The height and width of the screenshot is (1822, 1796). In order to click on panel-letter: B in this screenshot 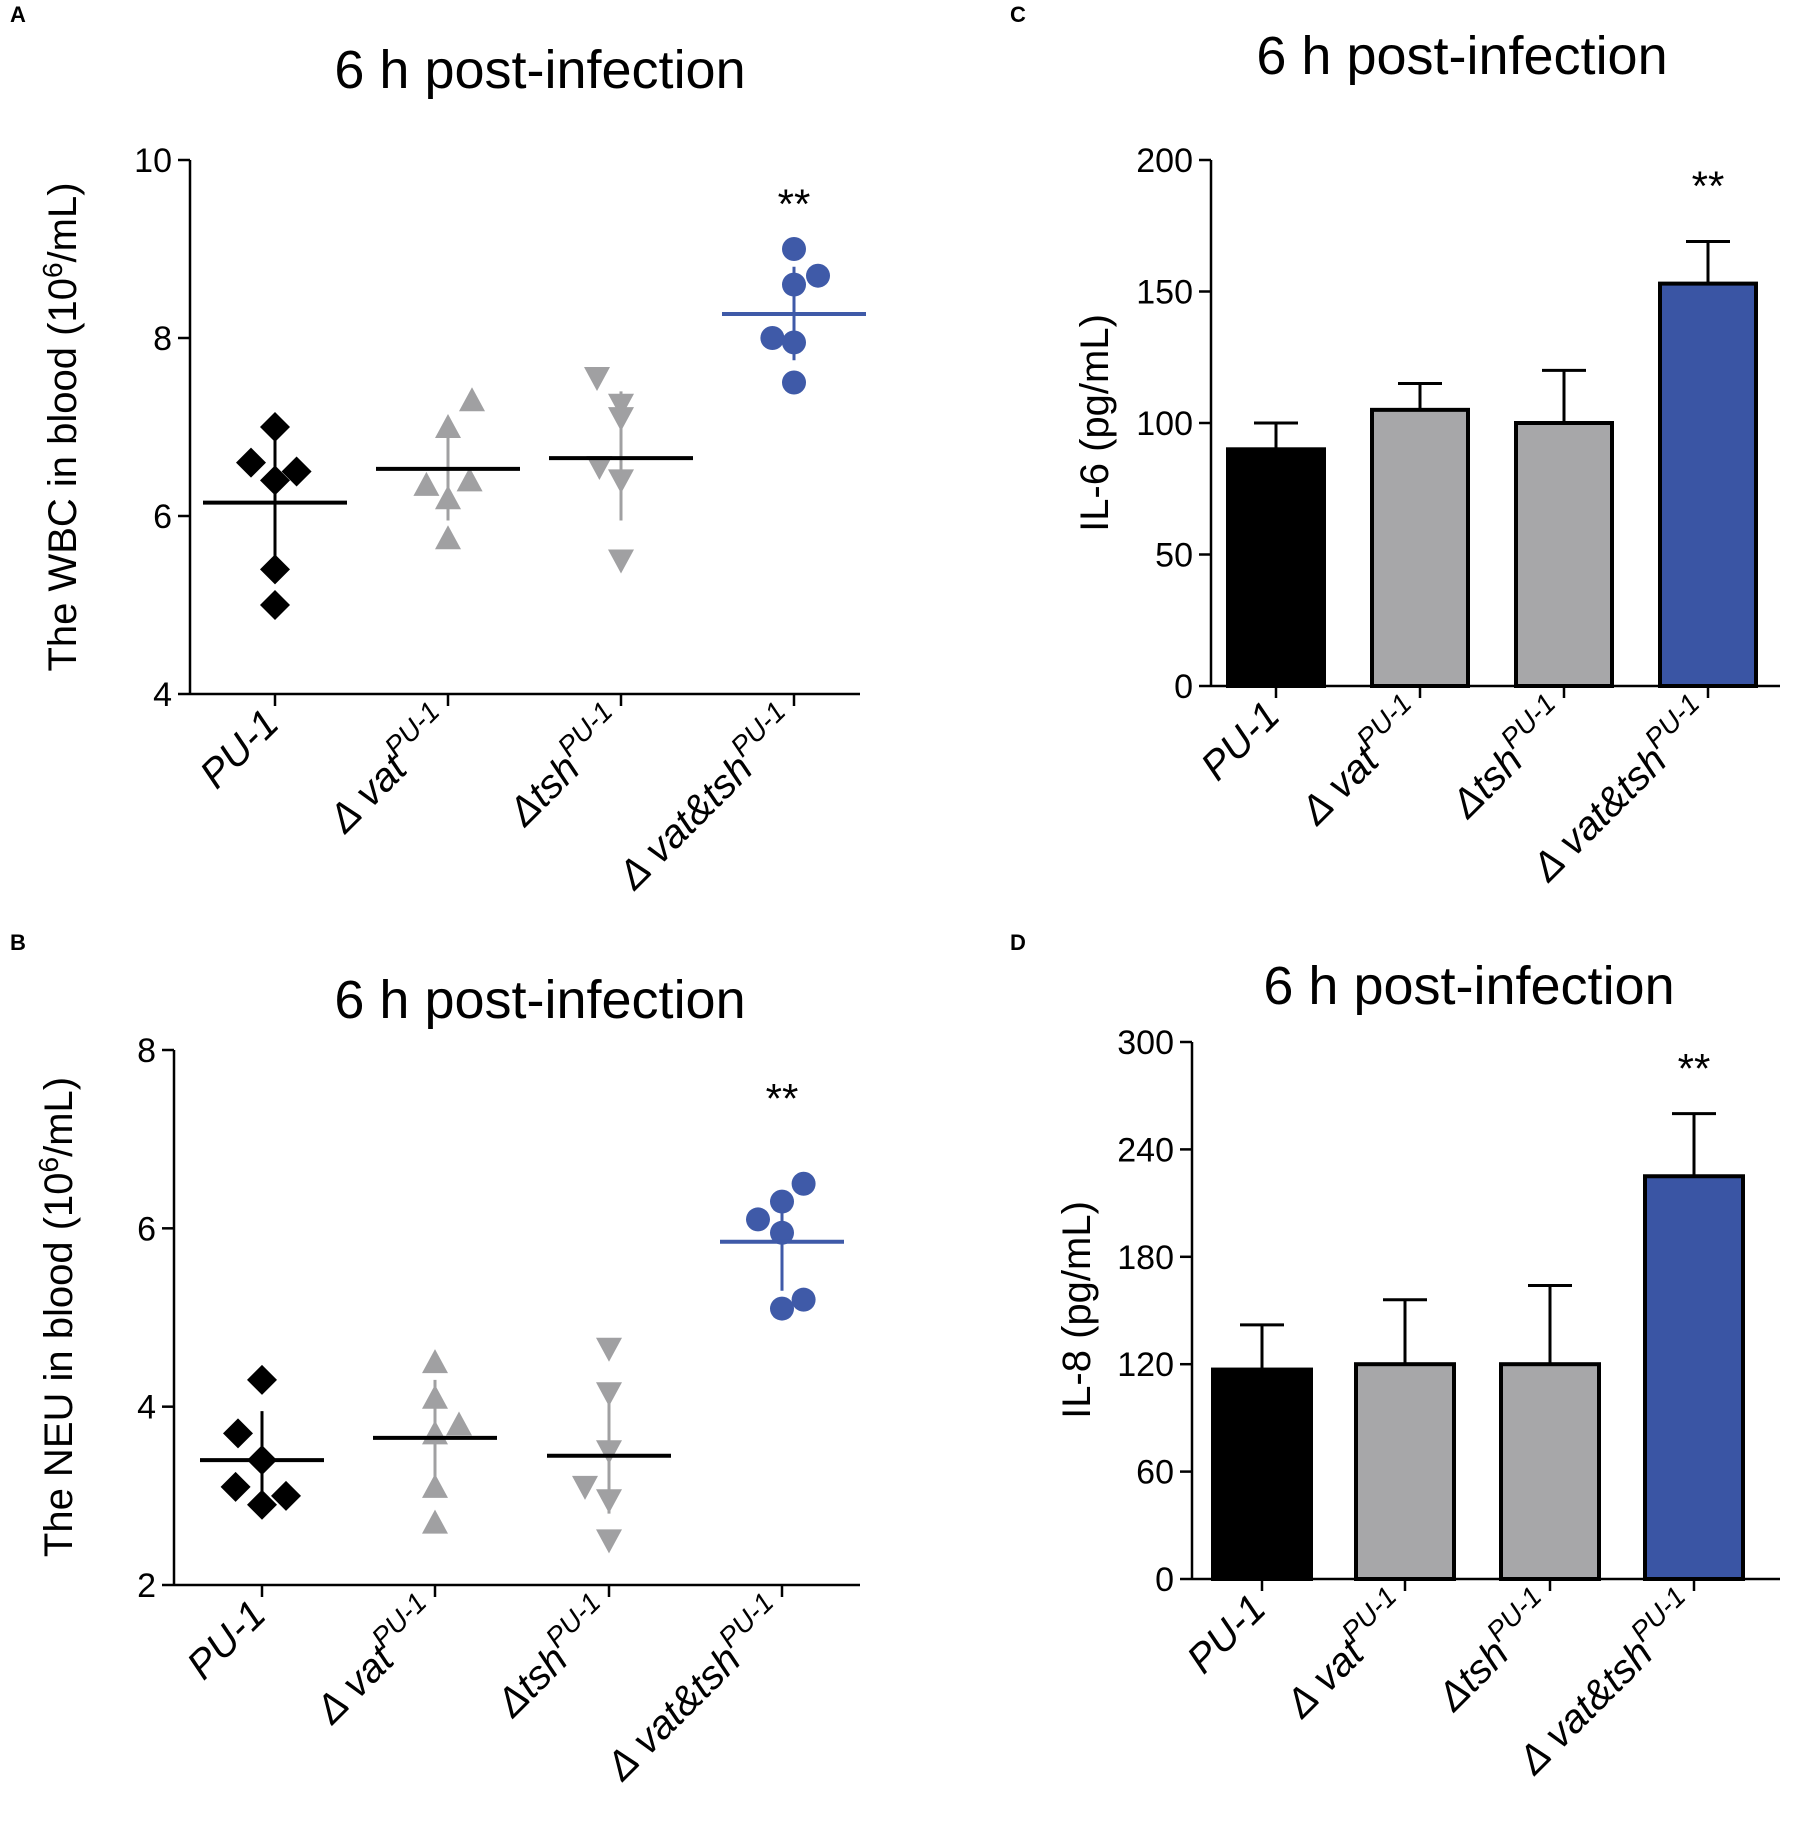, I will do `click(18, 942)`.